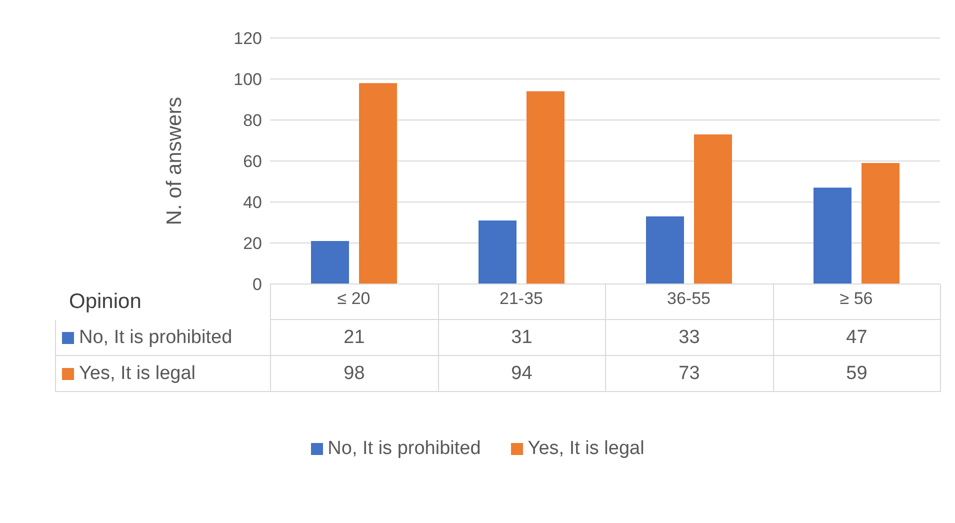 The image size is (955, 523). Describe the element at coordinates (688, 338) in the screenshot. I see `data-label: 33` at that location.